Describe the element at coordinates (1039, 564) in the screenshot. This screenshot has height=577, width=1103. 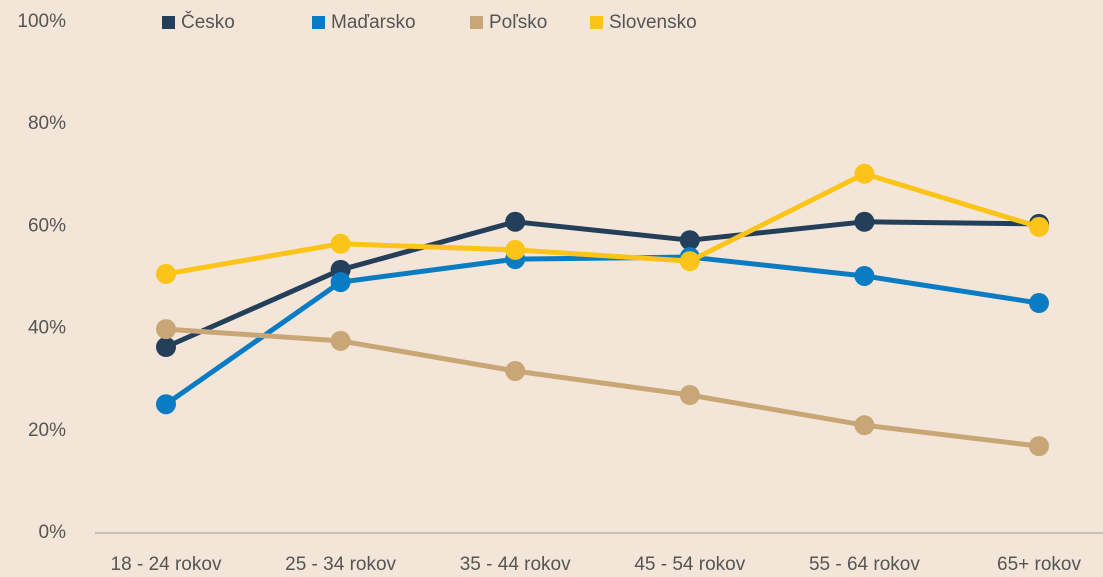
I see `x-tick-label: 65+ rokov` at that location.